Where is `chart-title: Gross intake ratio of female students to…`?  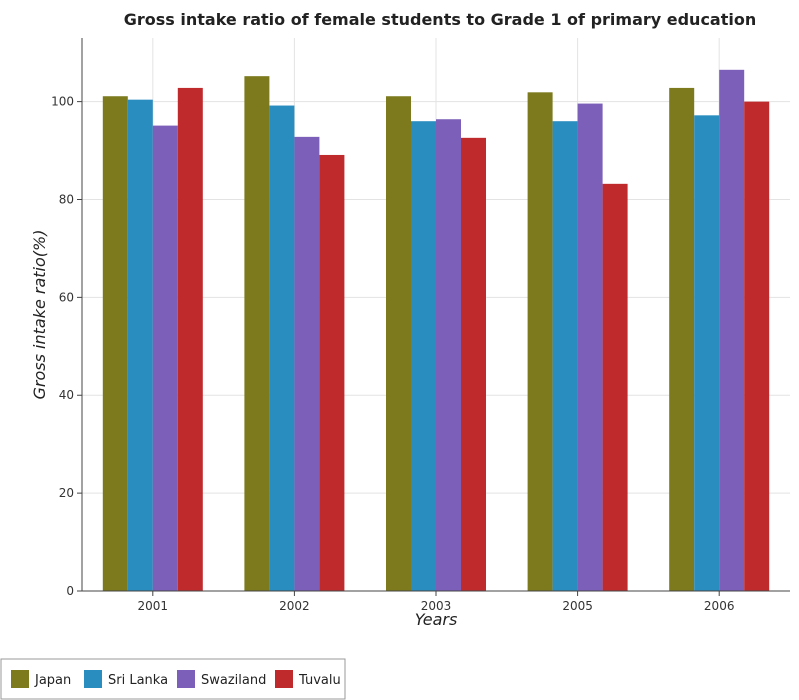
chart-title: Gross intake ratio of female students to… is located at coordinates (440, 19).